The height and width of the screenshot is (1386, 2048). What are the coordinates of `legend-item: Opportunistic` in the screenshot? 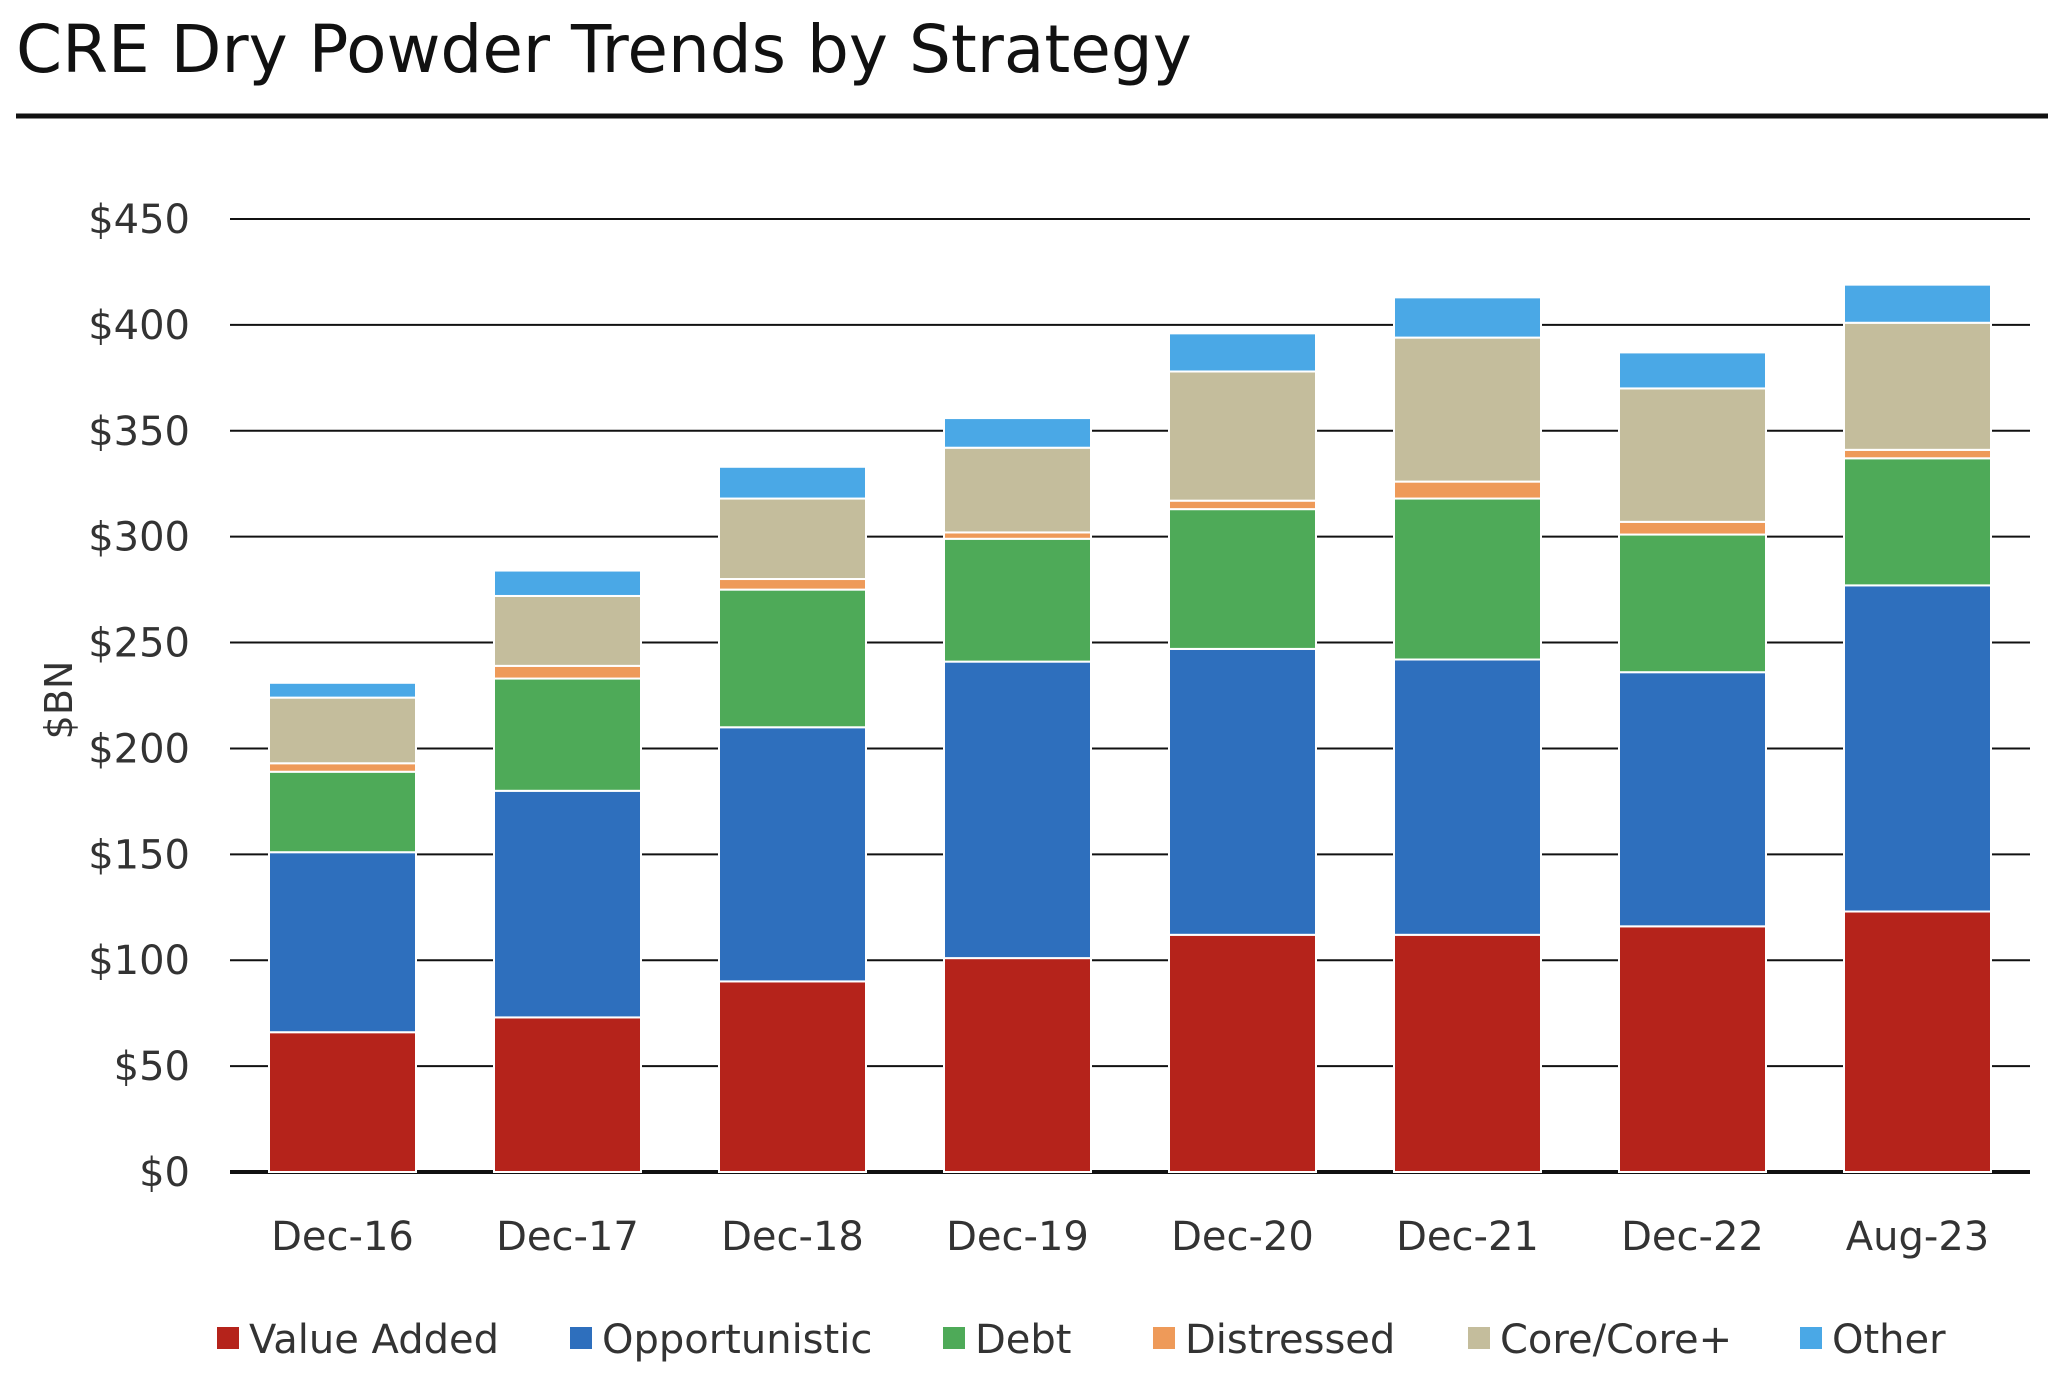 It's located at (721, 1340).